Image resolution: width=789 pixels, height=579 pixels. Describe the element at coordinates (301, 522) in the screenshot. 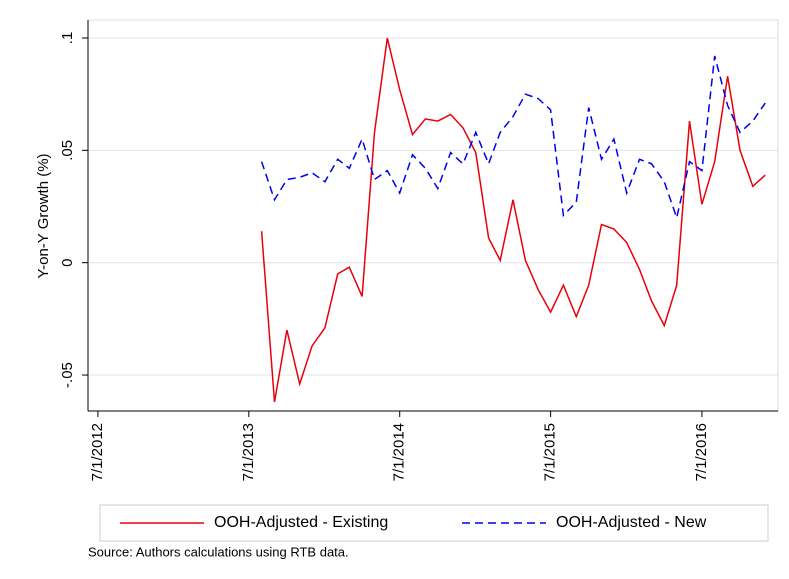

I see `legend-label: OOH-Adjusted - Existing` at that location.